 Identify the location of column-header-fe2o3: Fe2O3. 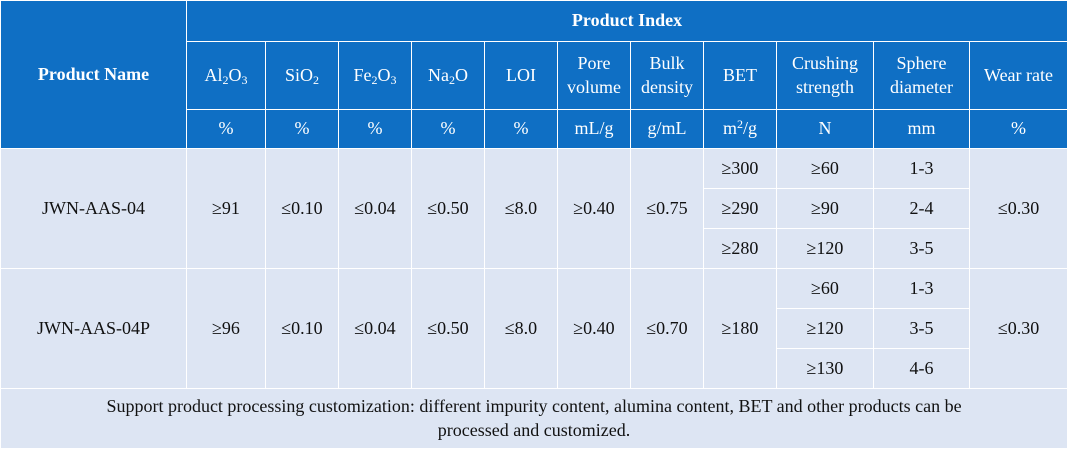
(375, 75).